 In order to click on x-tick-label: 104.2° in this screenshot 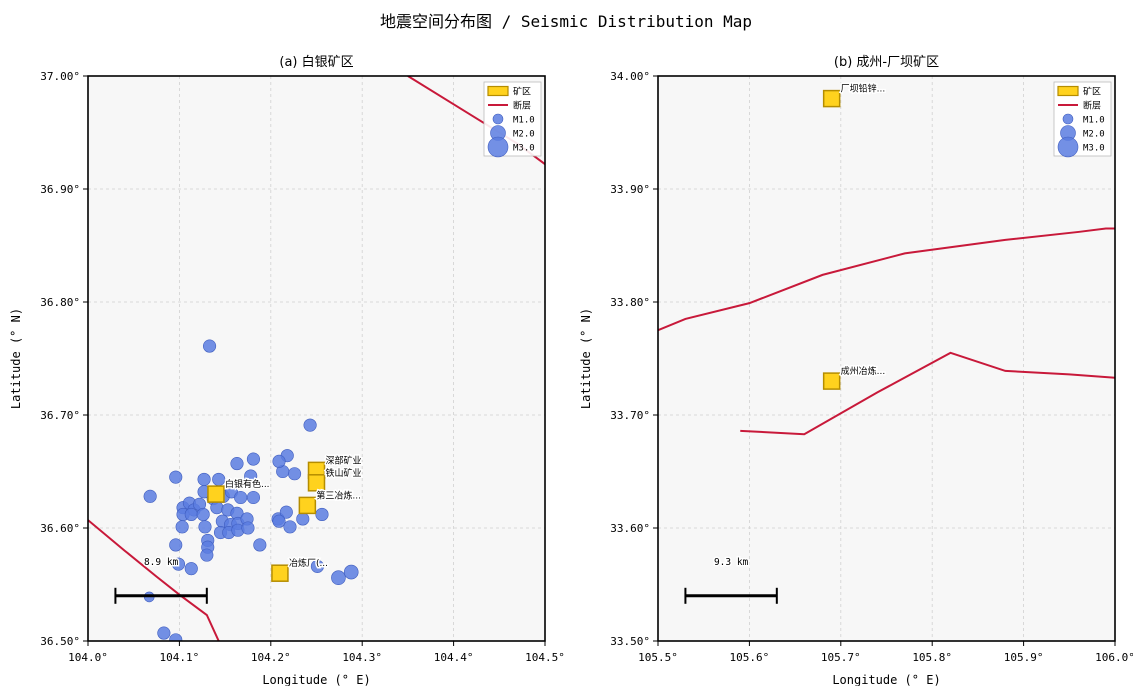, I will do `click(271, 657)`.